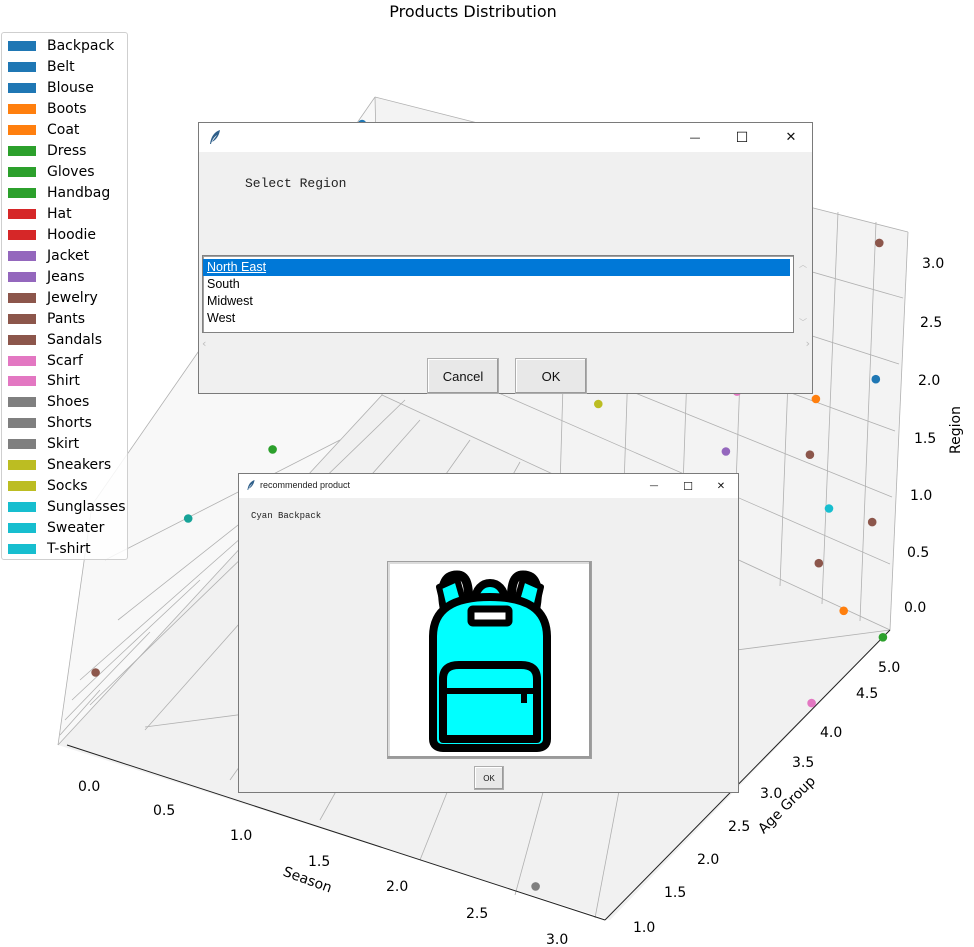 This screenshot has height=947, width=974. I want to click on y-axis-ticks: 5.0 4.5 4.0 3.5 3.0 2.5 2.0 1.5 1.0, so click(766, 798).